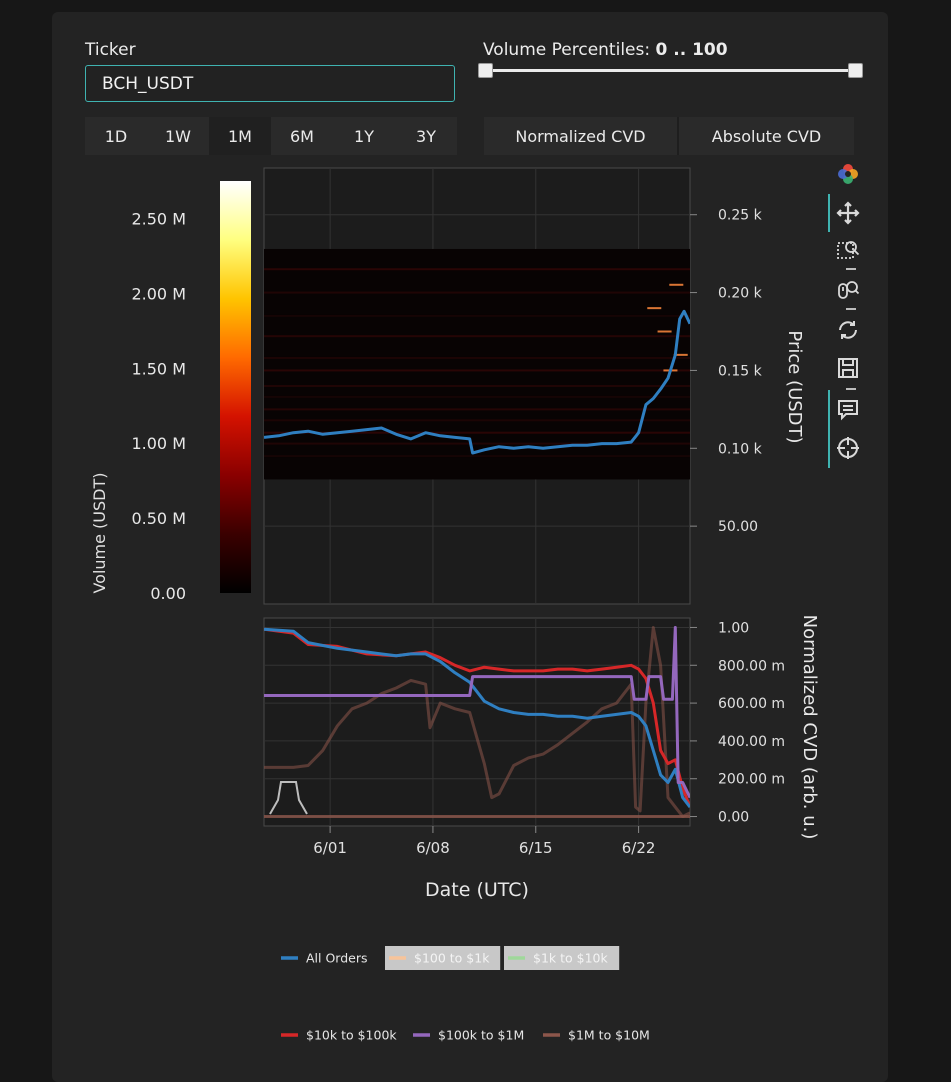 The width and height of the screenshot is (951, 1082). Describe the element at coordinates (158, 368) in the screenshot. I see `colorbar-tick-label: 1.50 M` at that location.